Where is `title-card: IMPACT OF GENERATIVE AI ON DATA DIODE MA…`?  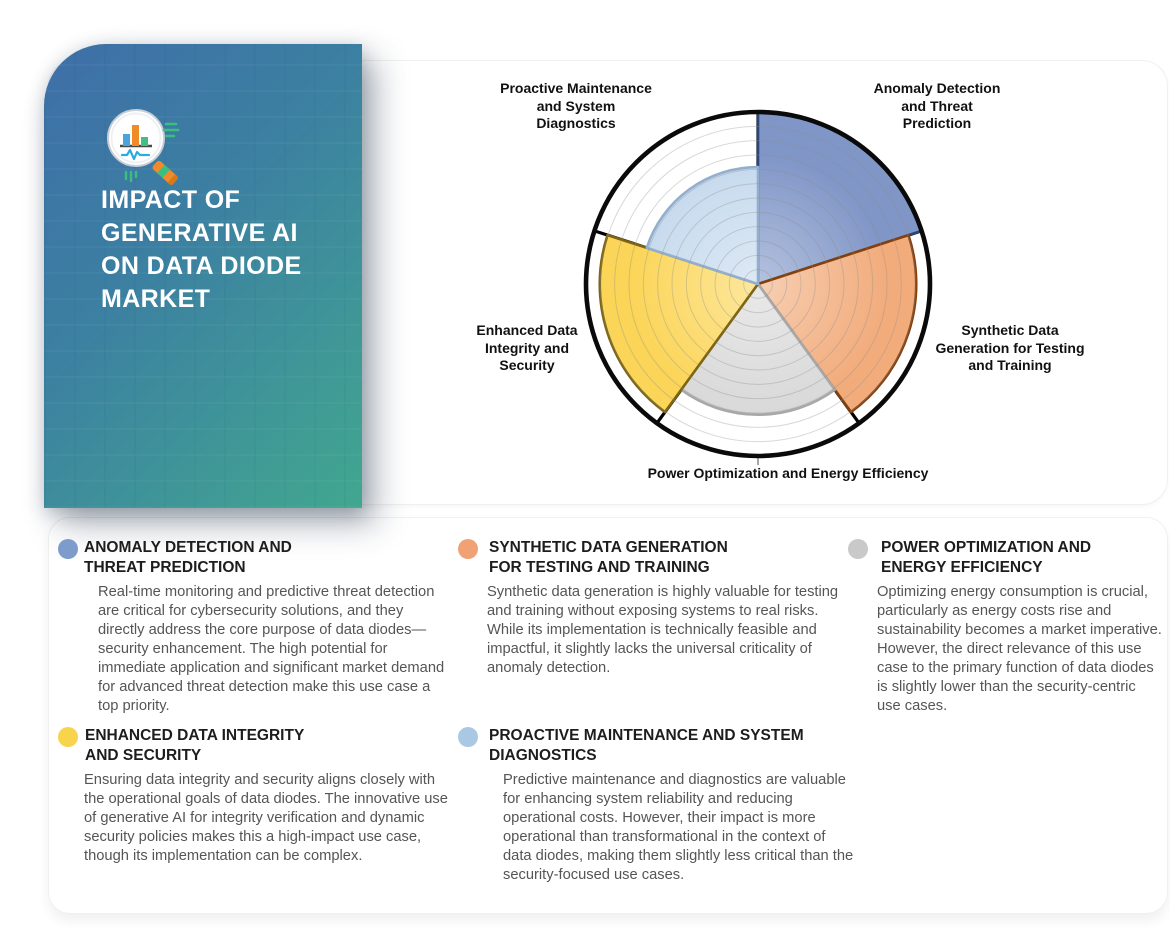
title-card: IMPACT OF GENERATIVE AI ON DATA DIODE MA… is located at coordinates (203, 276).